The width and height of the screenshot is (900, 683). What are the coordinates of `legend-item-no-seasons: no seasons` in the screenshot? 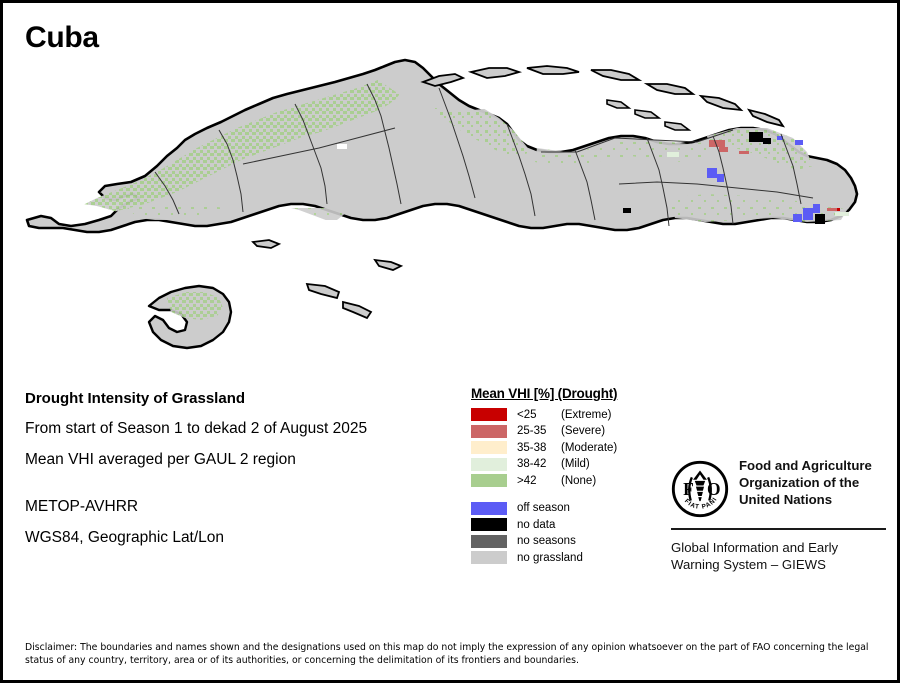 It's located at (571, 541).